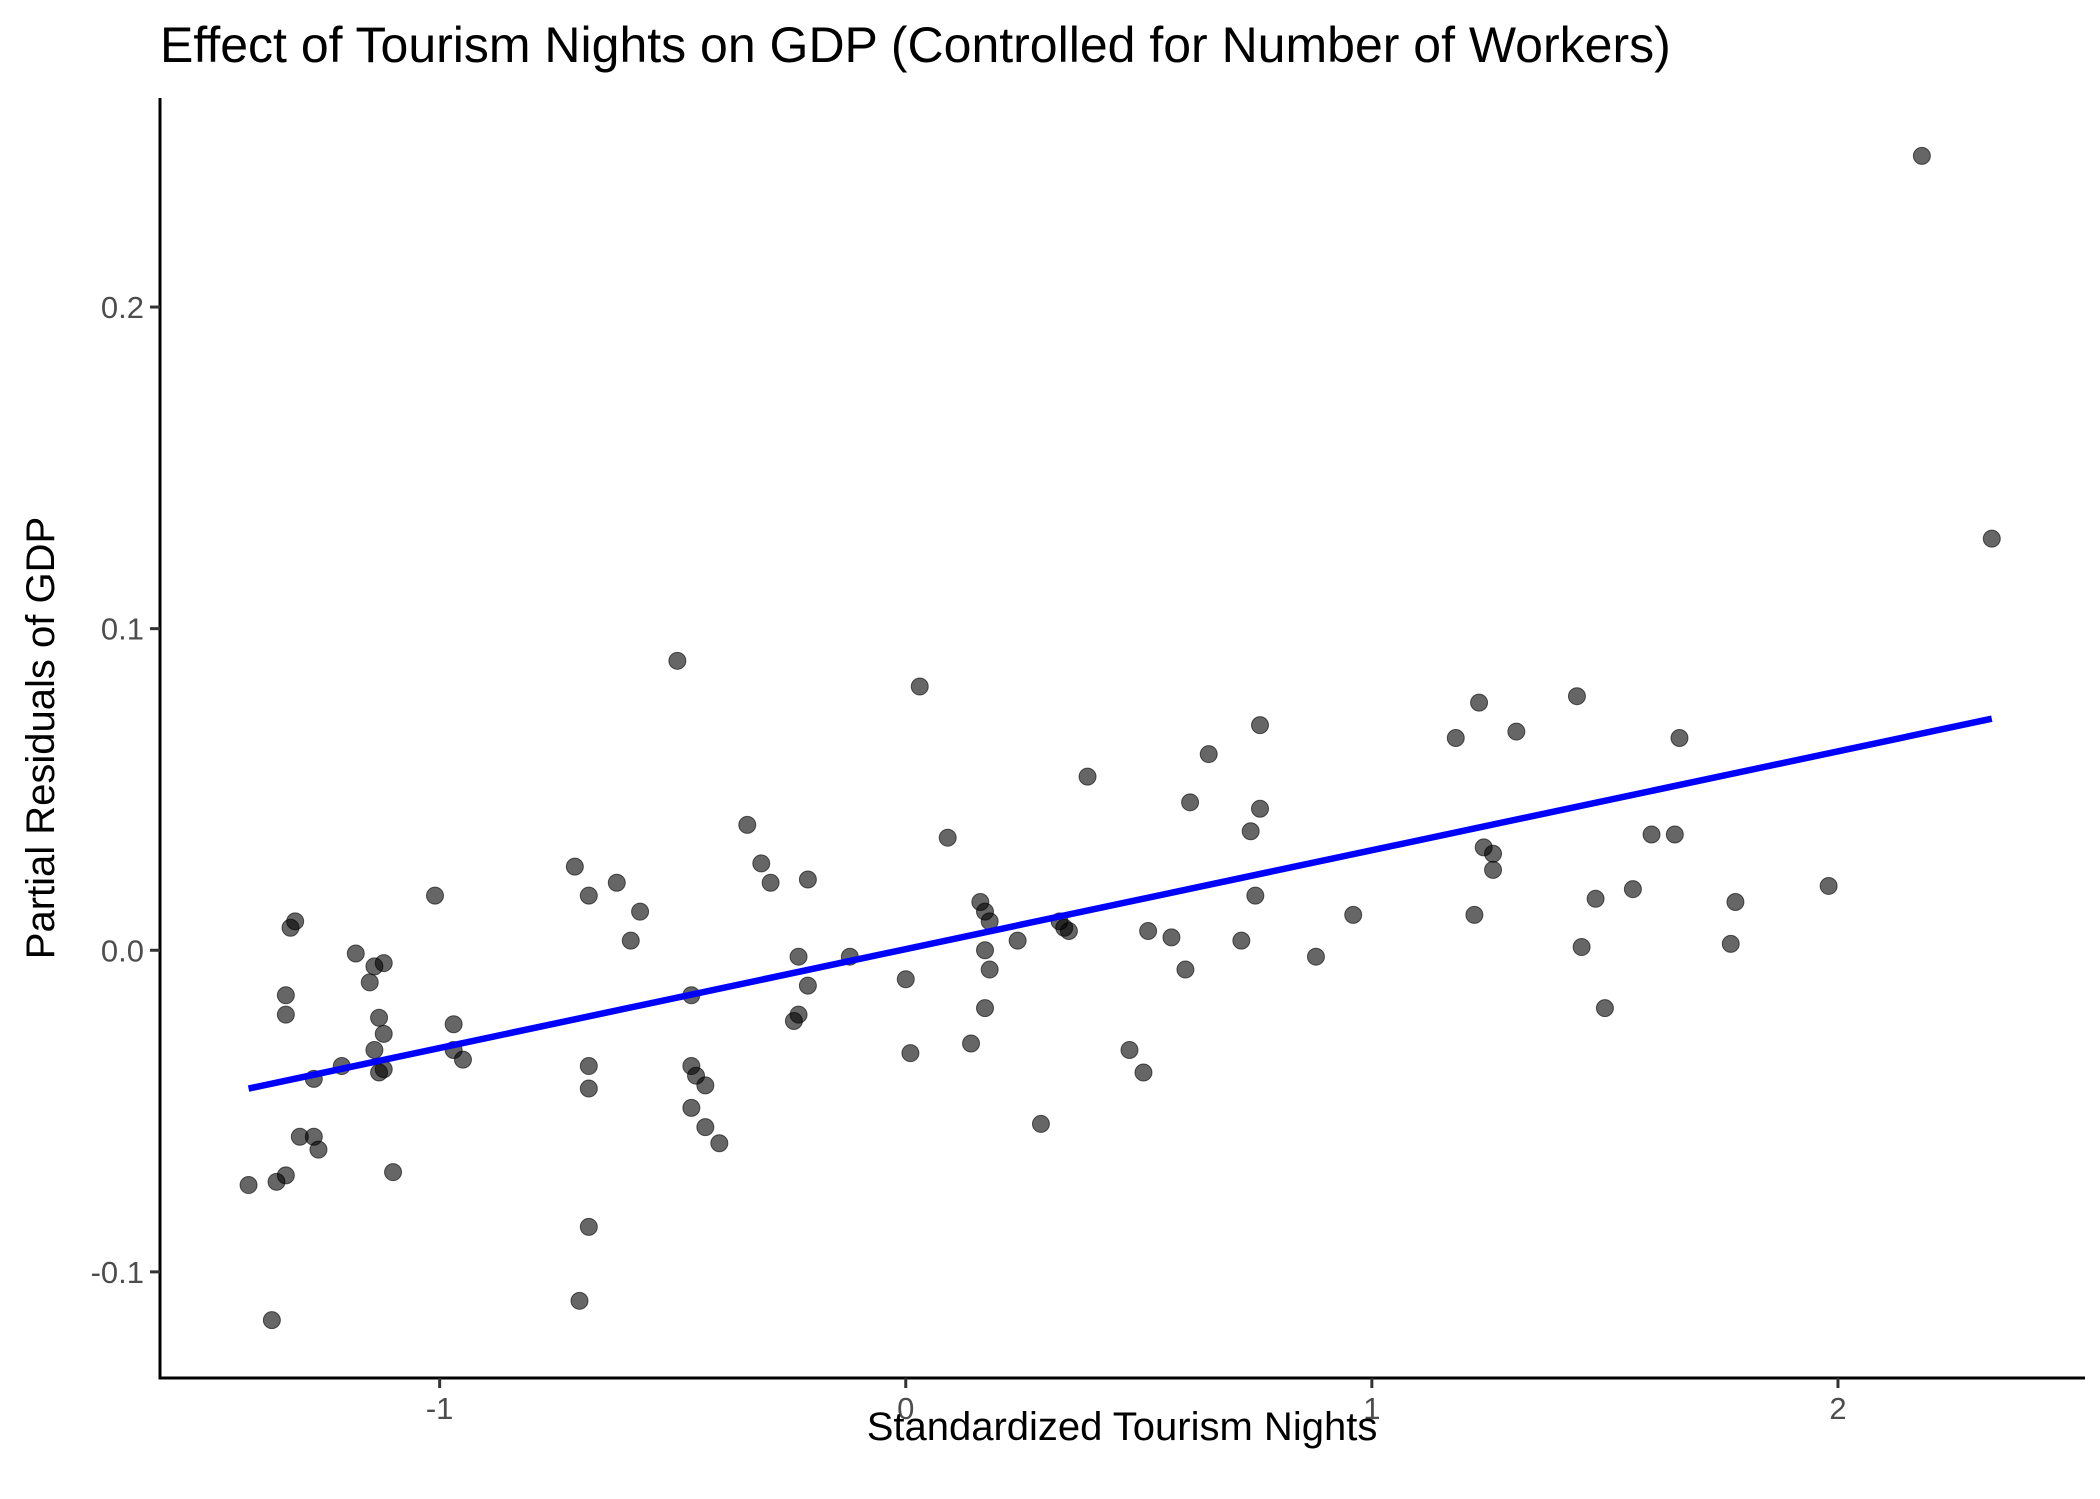 The height and width of the screenshot is (1499, 2100). I want to click on y-tick-label: 0.1, so click(122, 629).